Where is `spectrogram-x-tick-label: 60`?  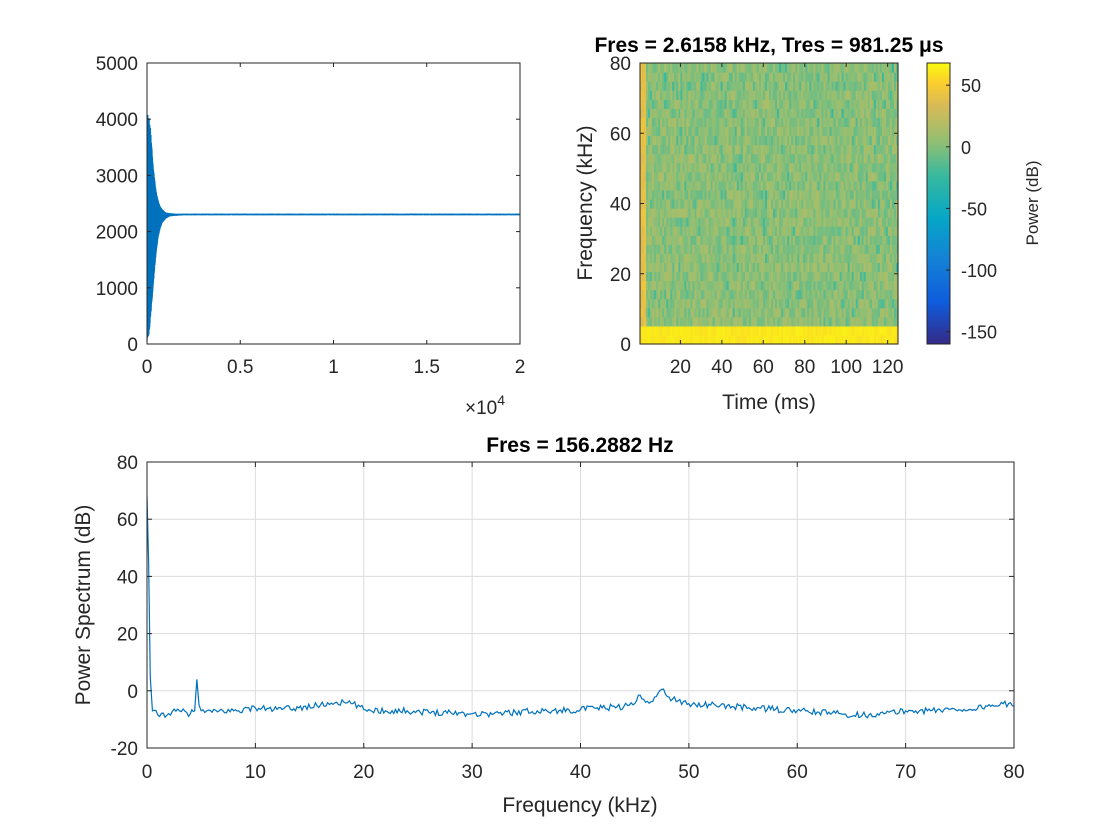
spectrogram-x-tick-label: 60 is located at coordinates (763, 367).